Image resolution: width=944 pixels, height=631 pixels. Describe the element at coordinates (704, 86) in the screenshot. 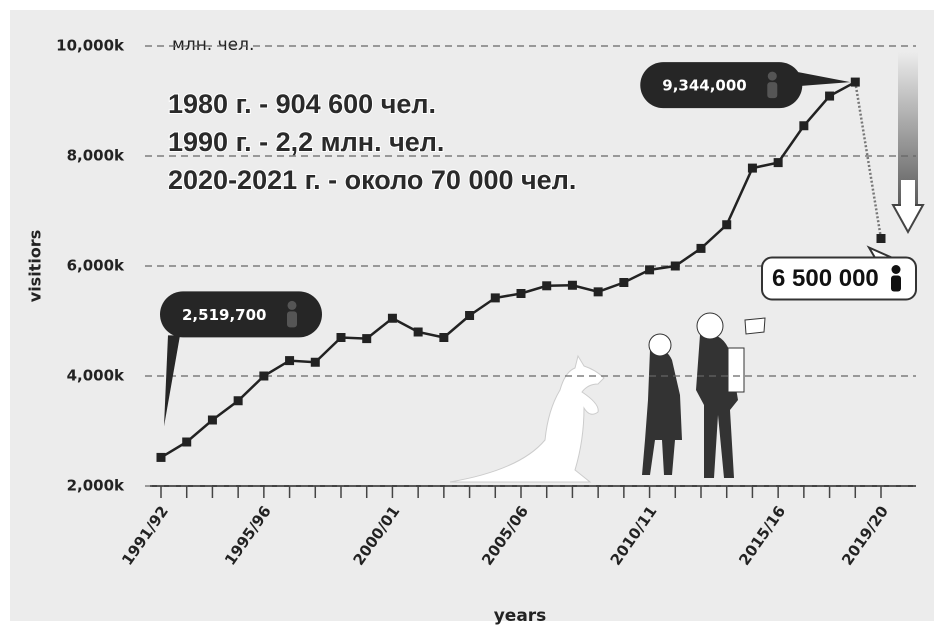

I see `value-label: 9,344,000` at that location.